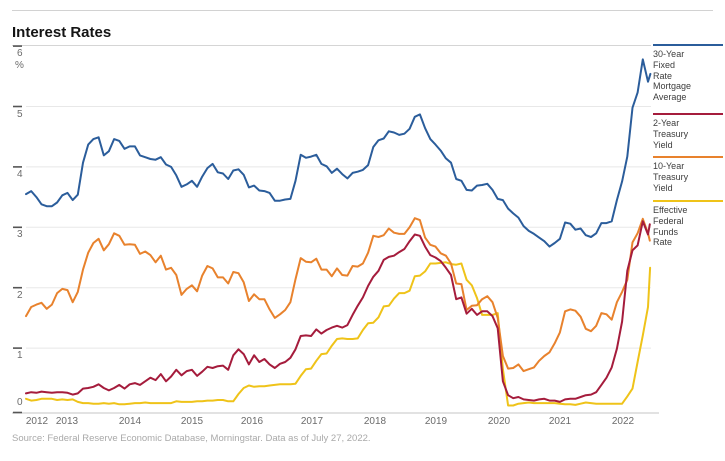  What do you see at coordinates (20, 402) in the screenshot?
I see `y-tick-label-0: 0` at bounding box center [20, 402].